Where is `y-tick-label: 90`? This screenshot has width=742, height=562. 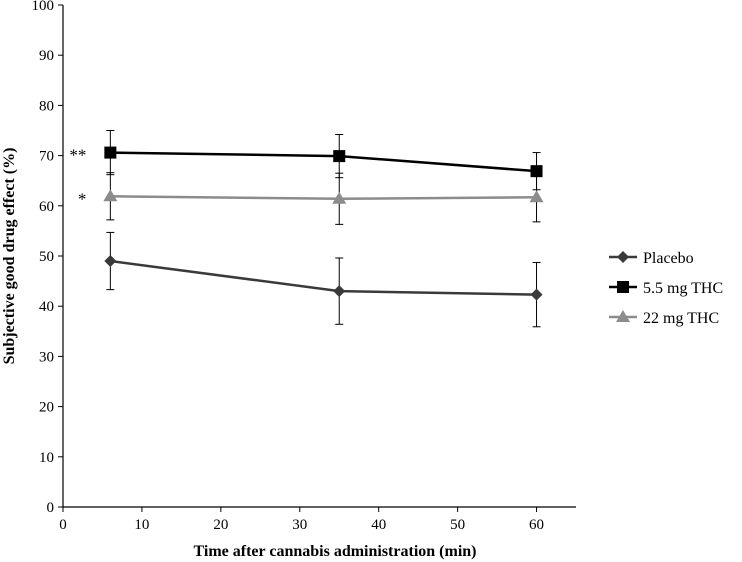
y-tick-label: 90 is located at coordinates (46, 56).